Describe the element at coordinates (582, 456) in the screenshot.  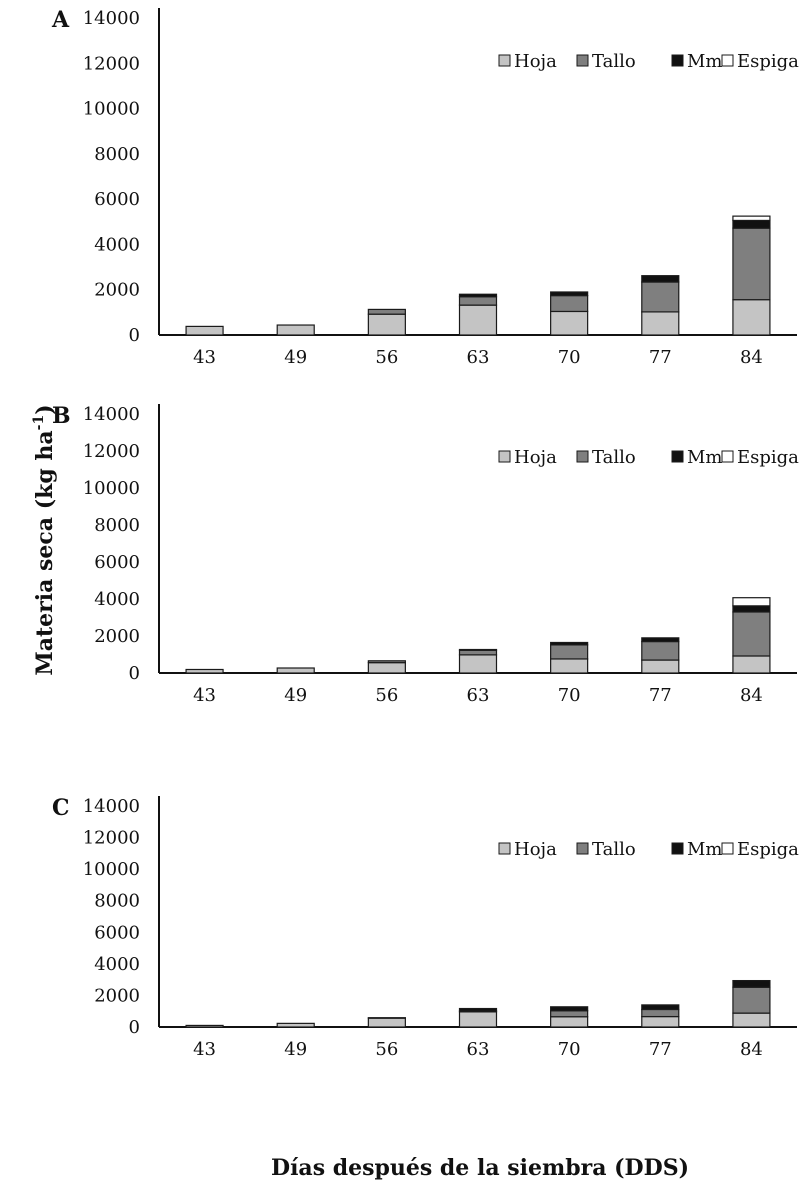
I see `legend-swatch-tallo` at that location.